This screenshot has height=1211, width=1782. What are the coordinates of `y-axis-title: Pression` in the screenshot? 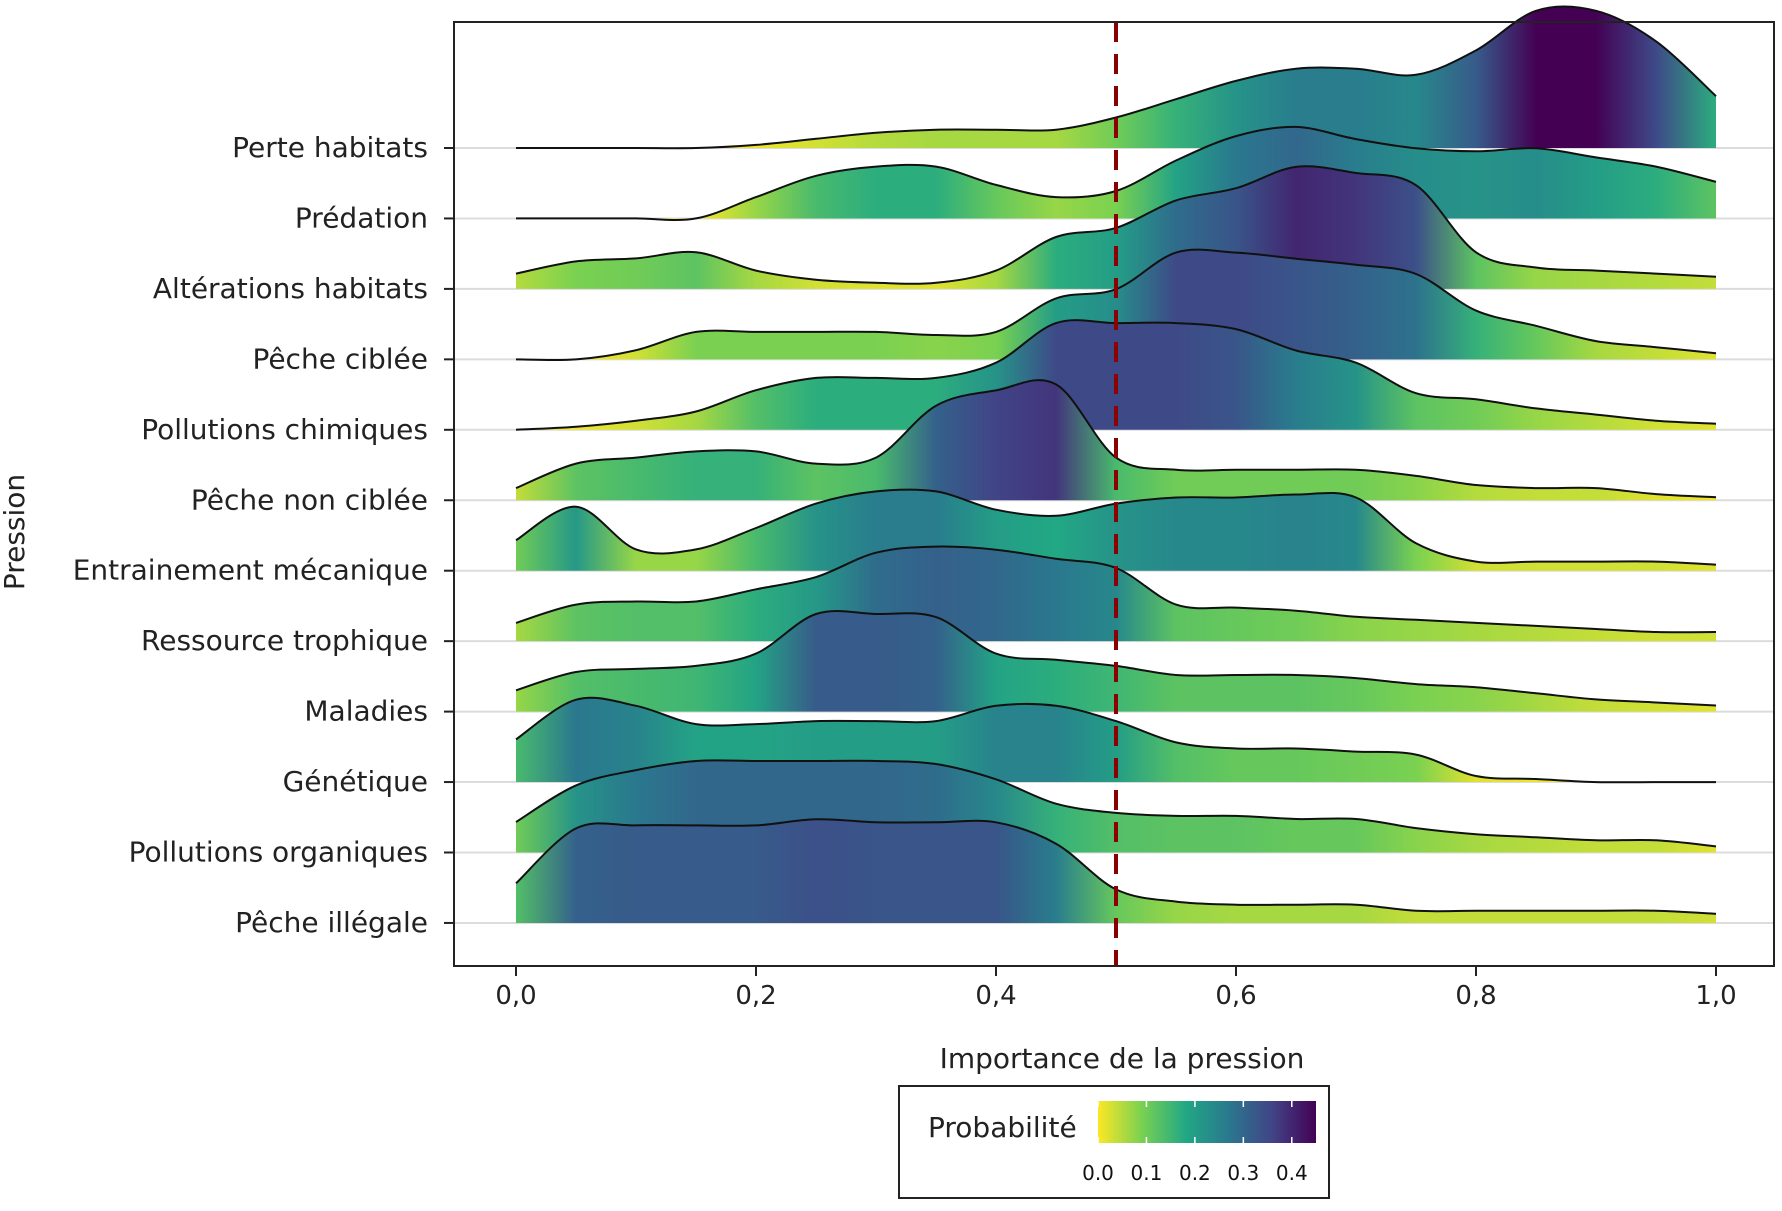 It's located at (15, 532).